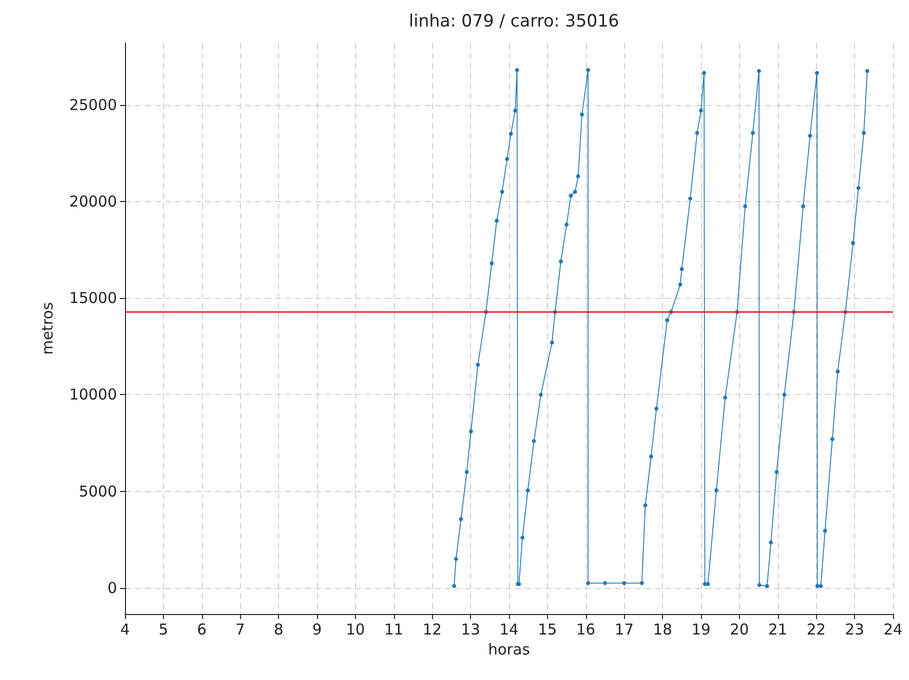 The height and width of the screenshot is (680, 909). Describe the element at coordinates (317, 629) in the screenshot. I see `x-tick-label: 9` at that location.